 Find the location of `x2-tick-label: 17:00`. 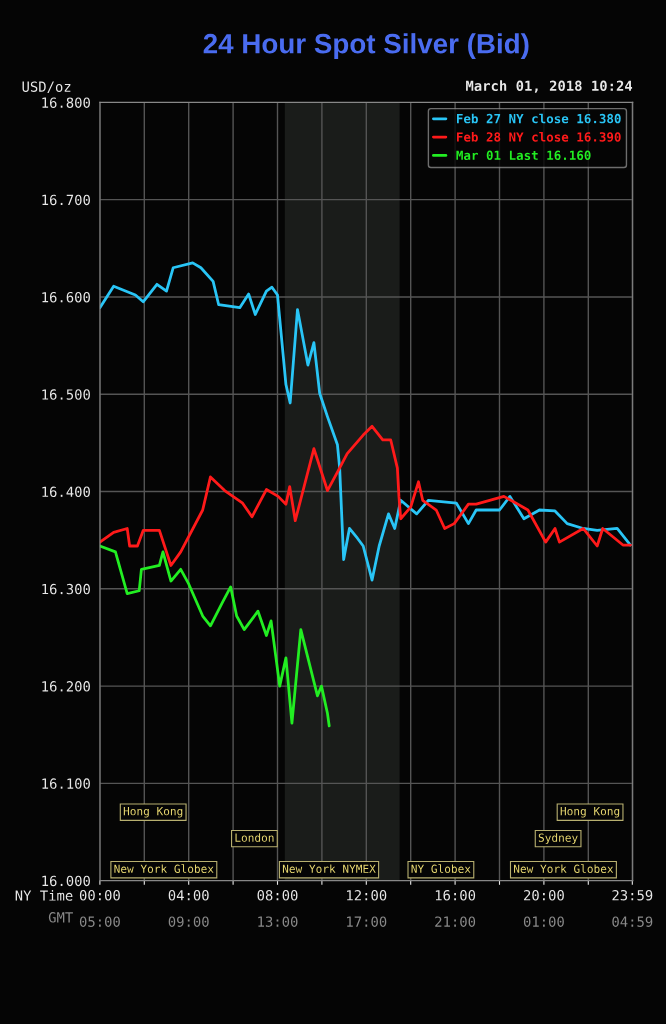

x2-tick-label: 17:00 is located at coordinates (367, 921).